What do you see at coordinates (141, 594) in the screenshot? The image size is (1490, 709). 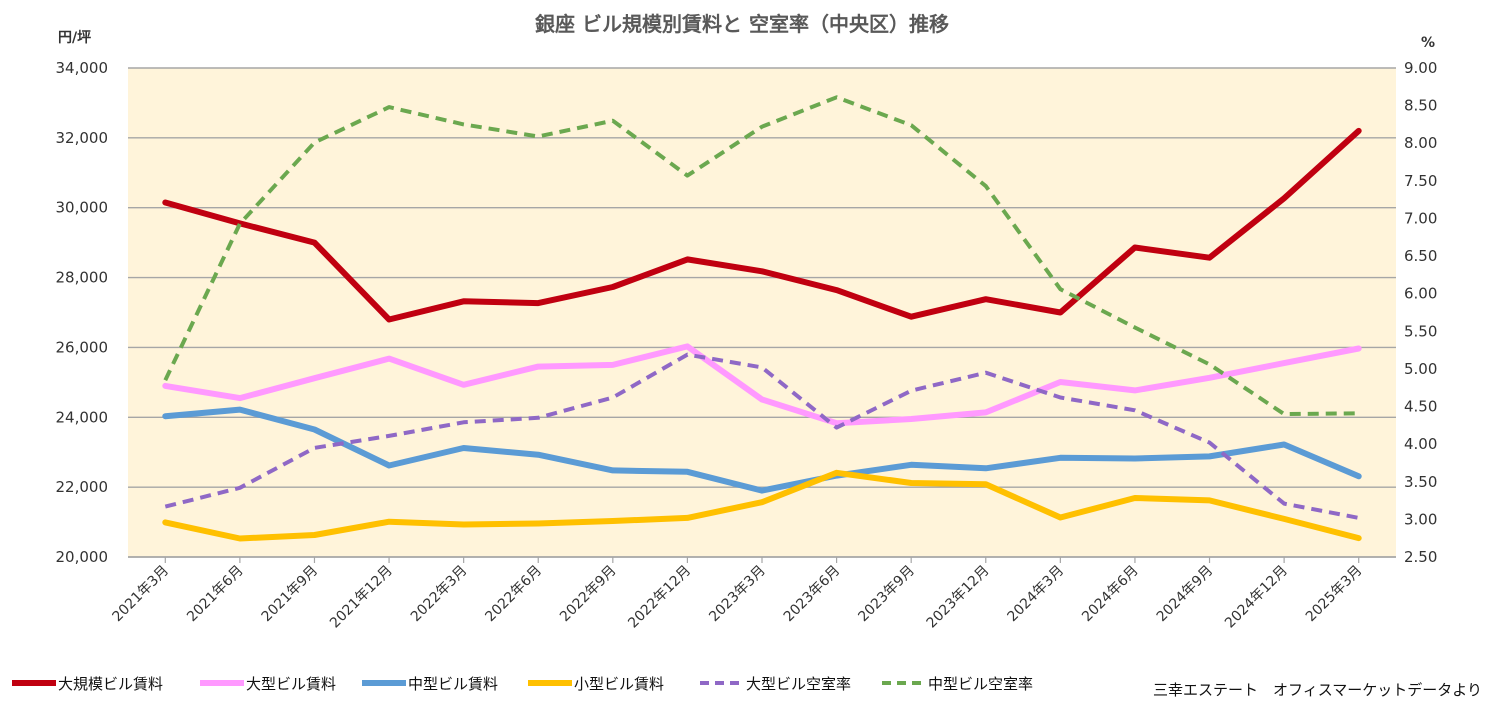 I see `x-tick-label: 2021年3月` at bounding box center [141, 594].